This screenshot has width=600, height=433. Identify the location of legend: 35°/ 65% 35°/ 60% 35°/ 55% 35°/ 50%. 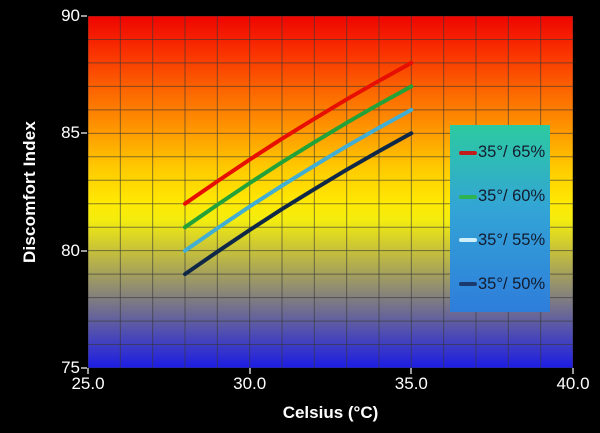
(500, 218).